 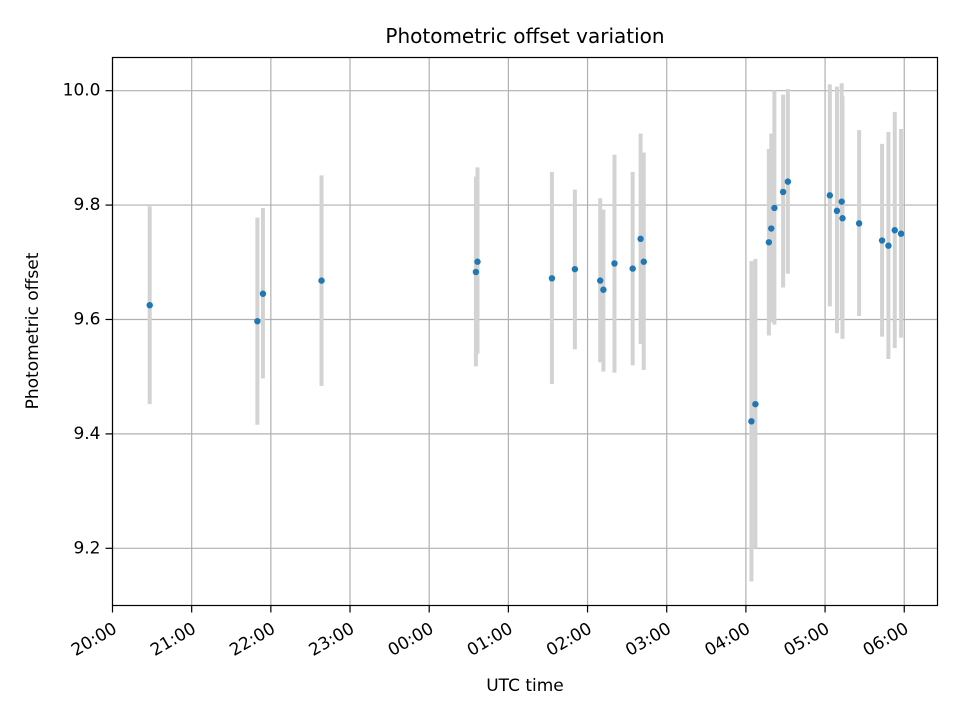 I want to click on chart-title: Photometric offset variation, so click(x=524, y=36).